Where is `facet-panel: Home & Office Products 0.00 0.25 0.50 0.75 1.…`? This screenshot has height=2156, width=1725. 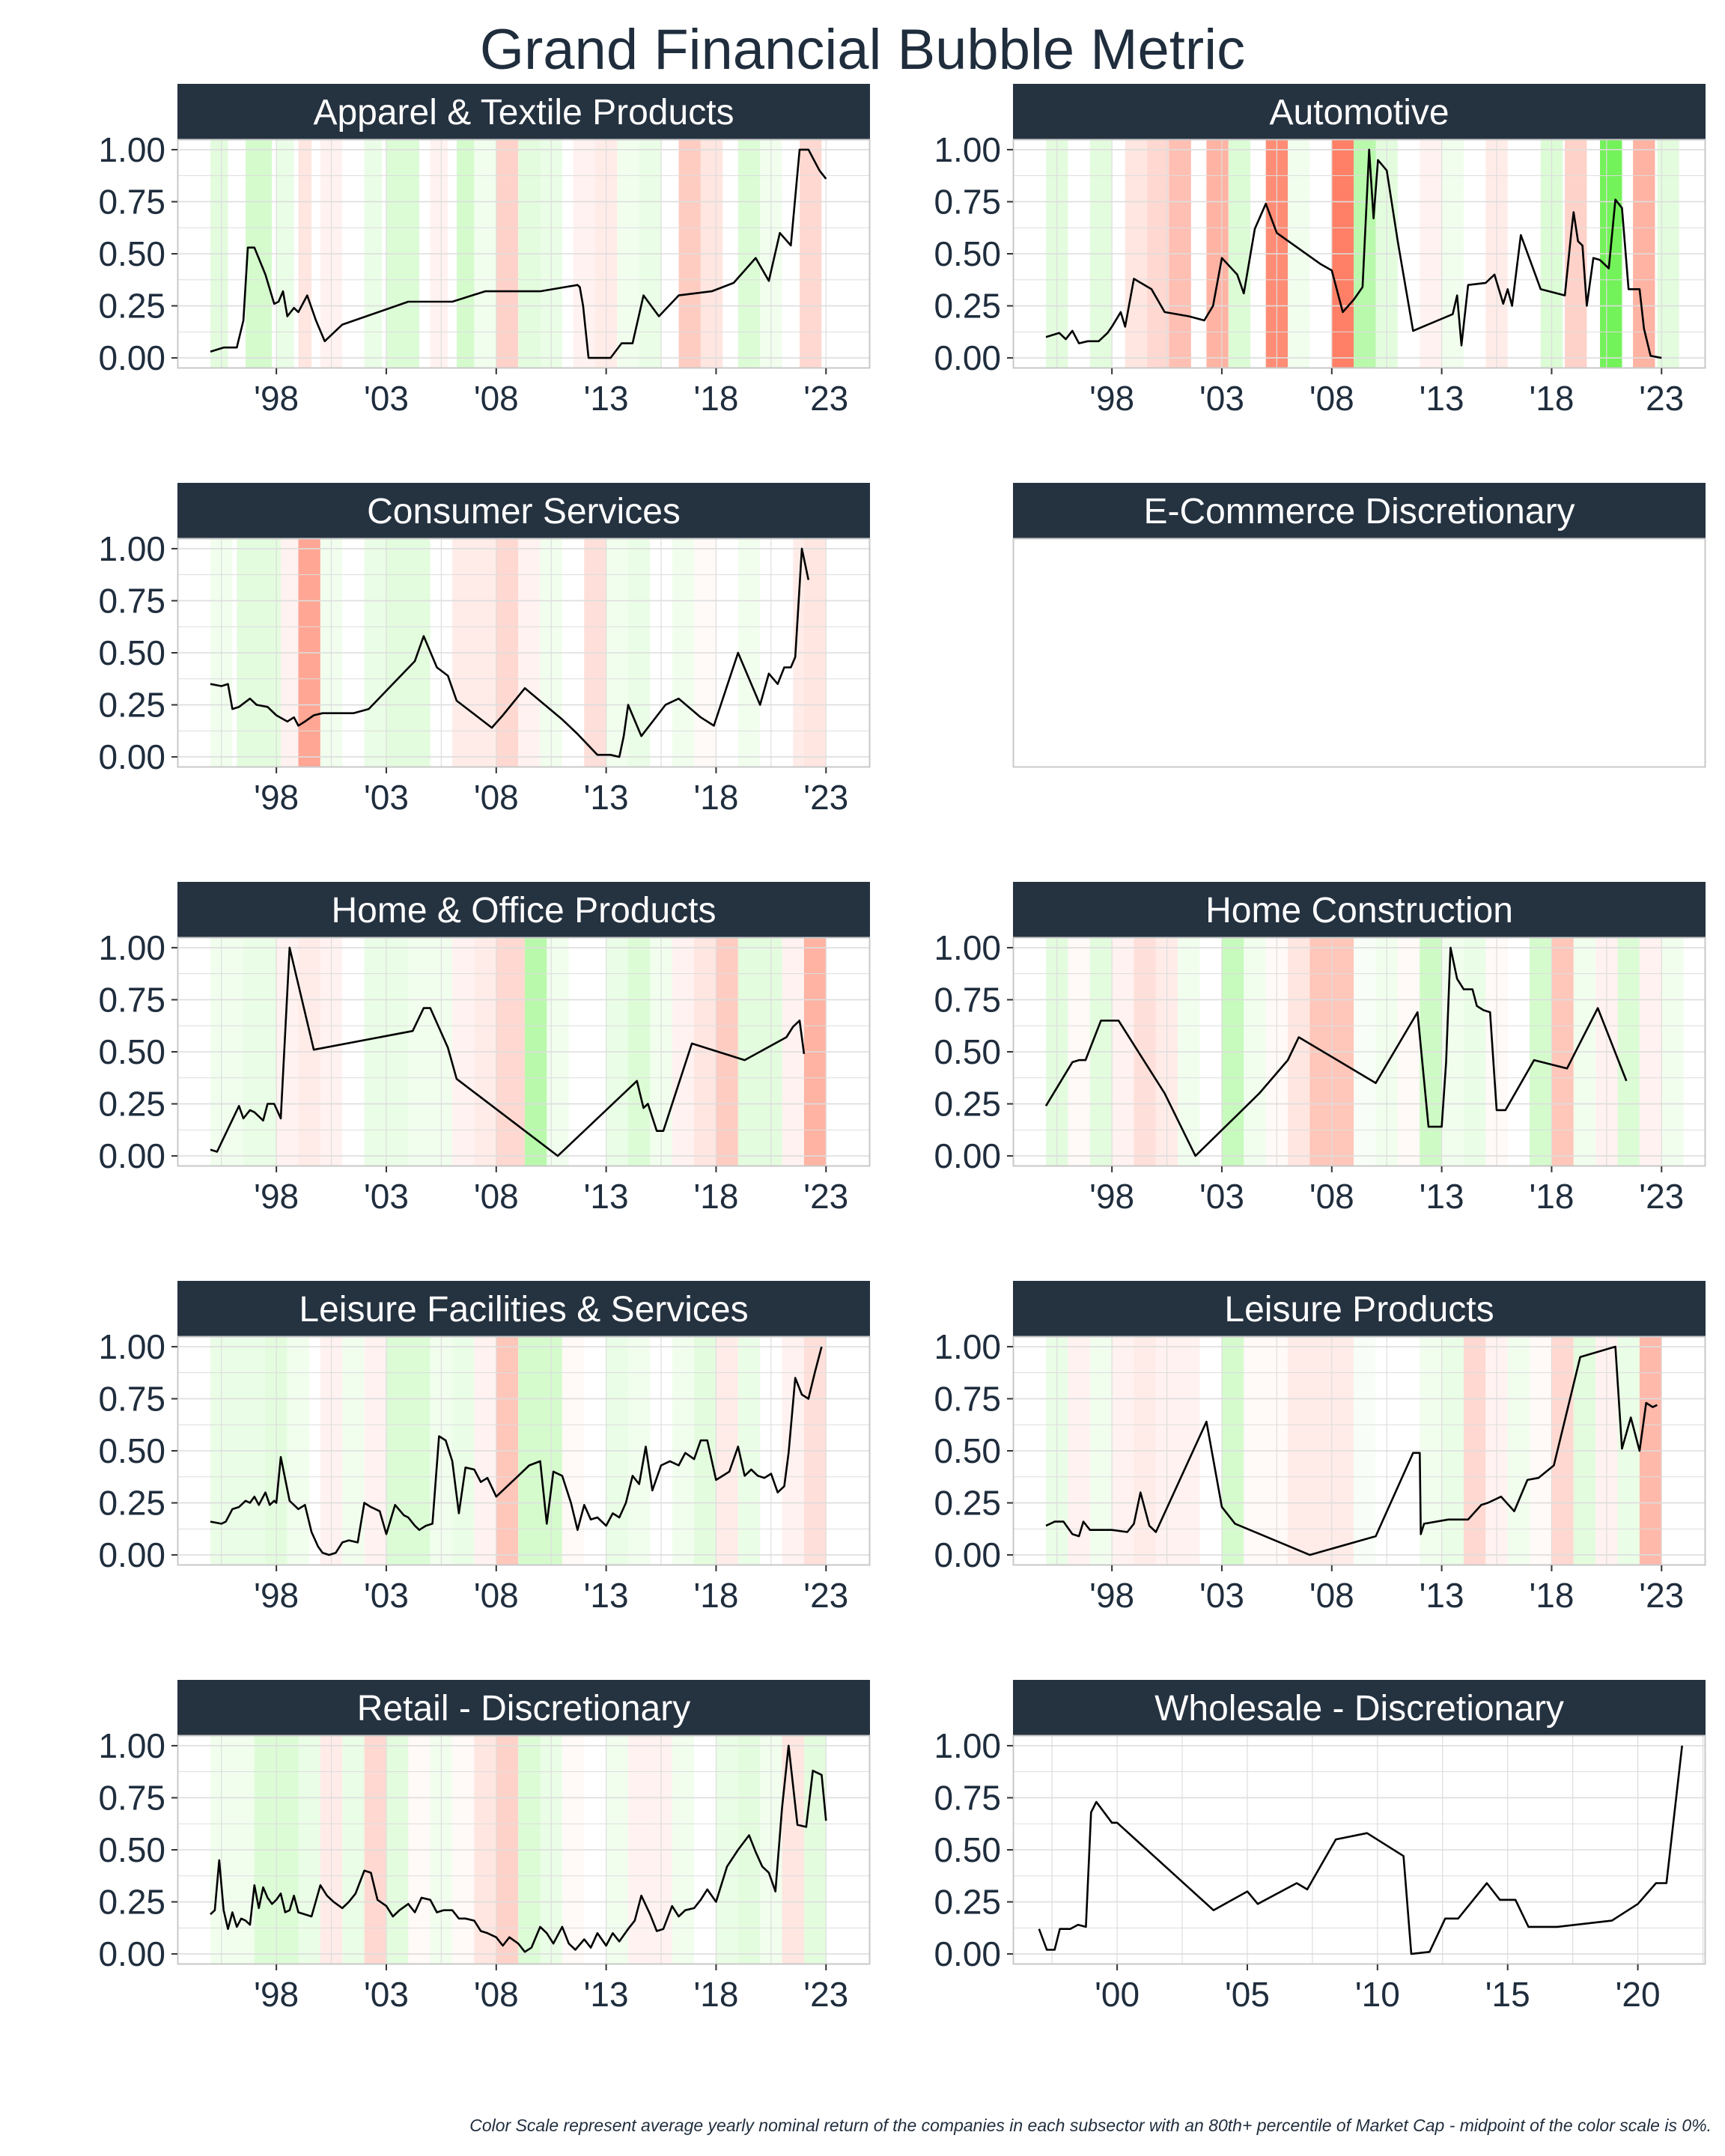 facet-panel: Home & Office Products 0.00 0.25 0.50 0.75 1.… is located at coordinates (485, 1049).